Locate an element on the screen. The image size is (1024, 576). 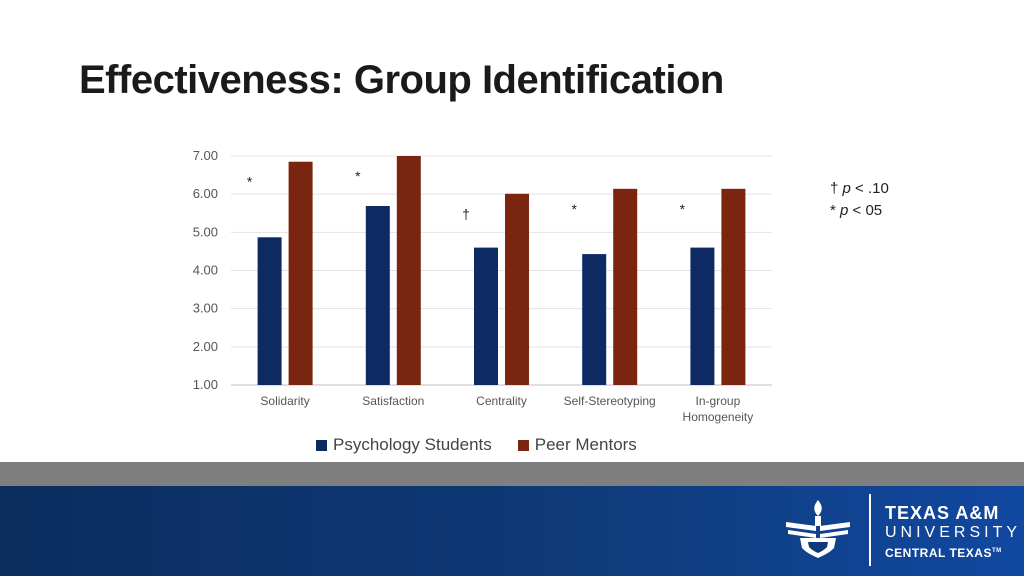
trademark-mark: TM is located at coordinates (996, 551).